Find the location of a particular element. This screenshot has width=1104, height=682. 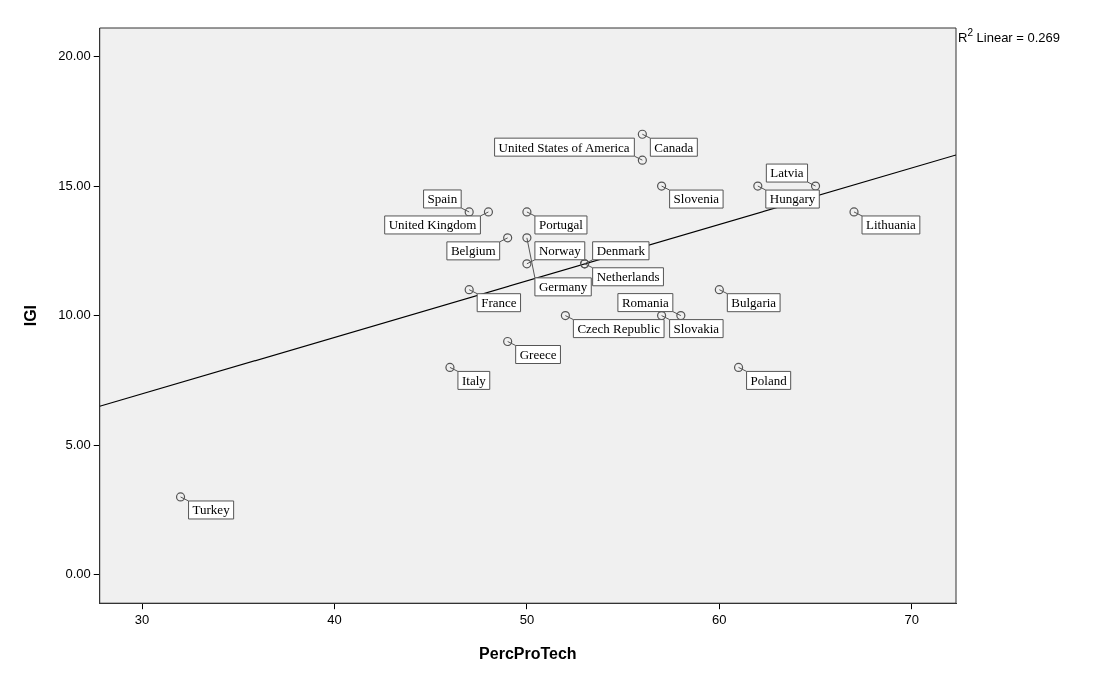

x-tick-label: 70 is located at coordinates (911, 619).